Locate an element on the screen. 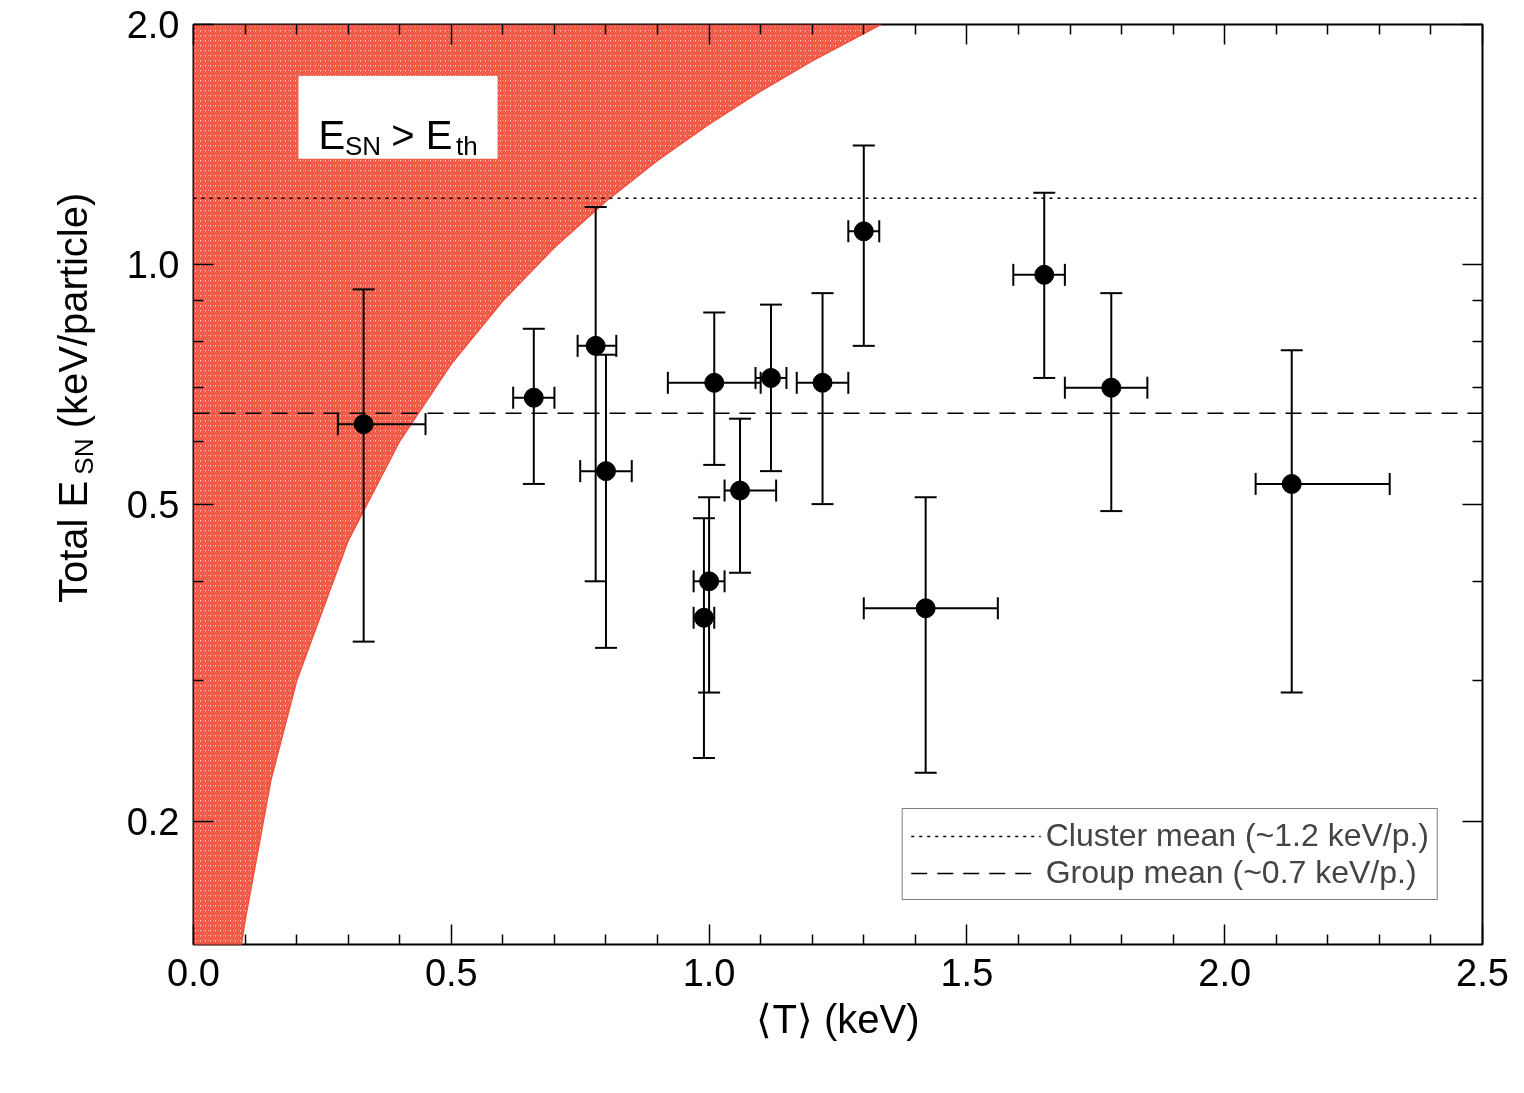  legend-label: Cluster mean (~1.2 keV/p.) is located at coordinates (1237, 835).